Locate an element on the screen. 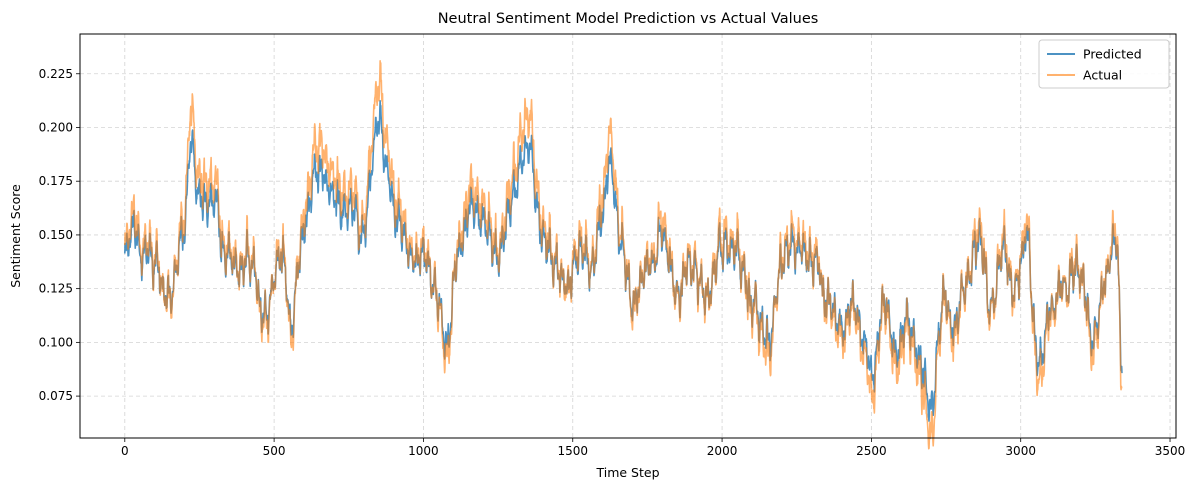 Image resolution: width=1189 pixels, height=490 pixels. y-tick-label: 0.200 is located at coordinates (56, 127).